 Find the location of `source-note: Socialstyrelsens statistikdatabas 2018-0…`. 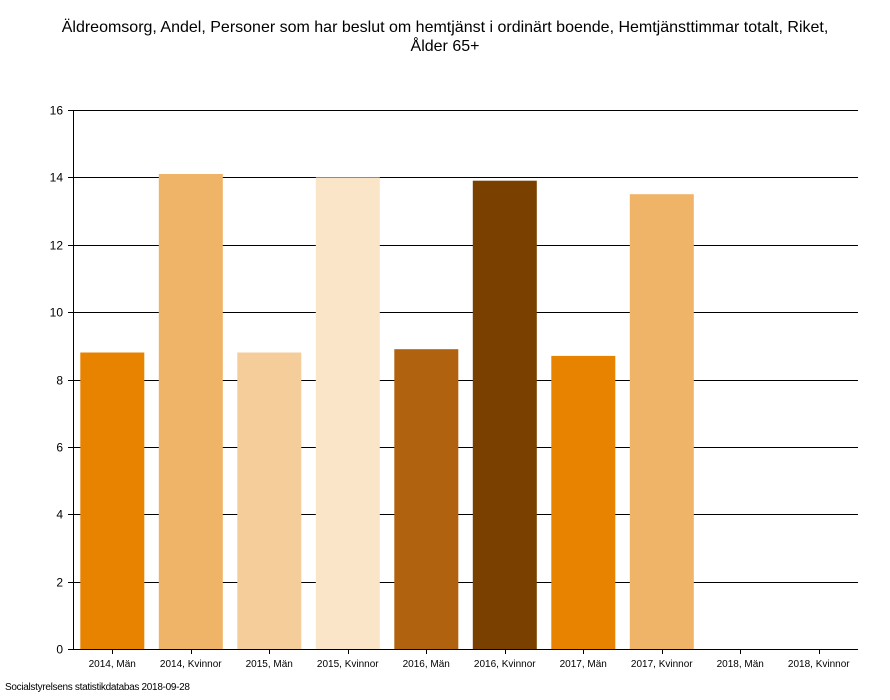

source-note: Socialstyrelsens statistikdatabas 2018-0… is located at coordinates (97, 687).